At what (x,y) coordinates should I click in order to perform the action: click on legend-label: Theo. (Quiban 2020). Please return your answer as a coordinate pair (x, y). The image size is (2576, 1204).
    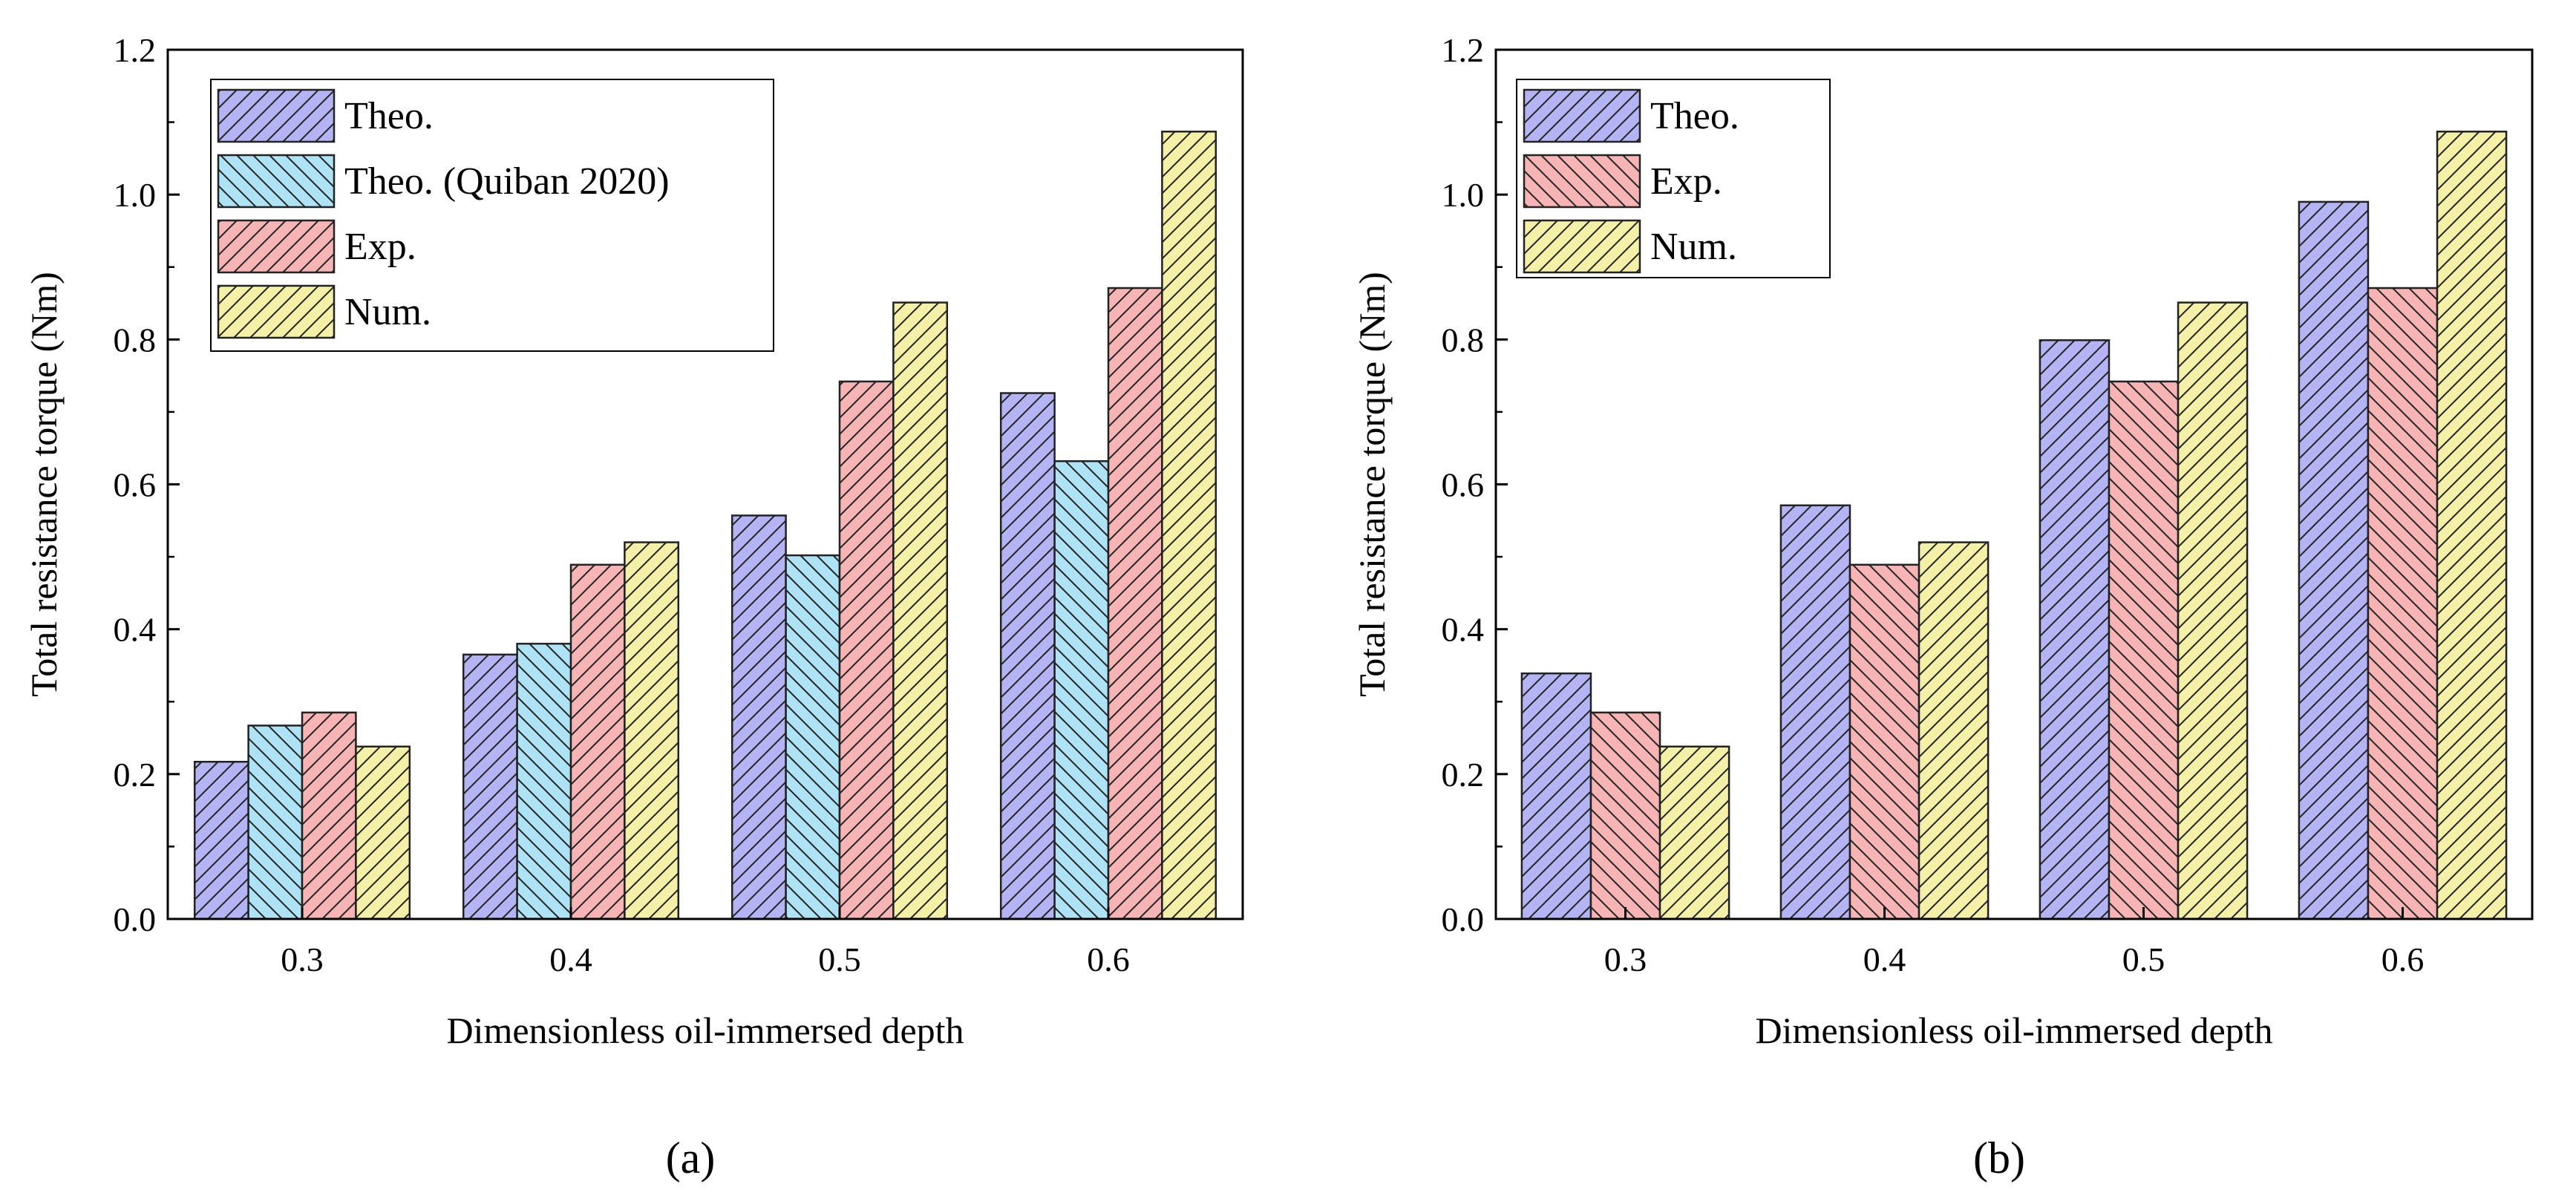
    Looking at the image, I should click on (507, 182).